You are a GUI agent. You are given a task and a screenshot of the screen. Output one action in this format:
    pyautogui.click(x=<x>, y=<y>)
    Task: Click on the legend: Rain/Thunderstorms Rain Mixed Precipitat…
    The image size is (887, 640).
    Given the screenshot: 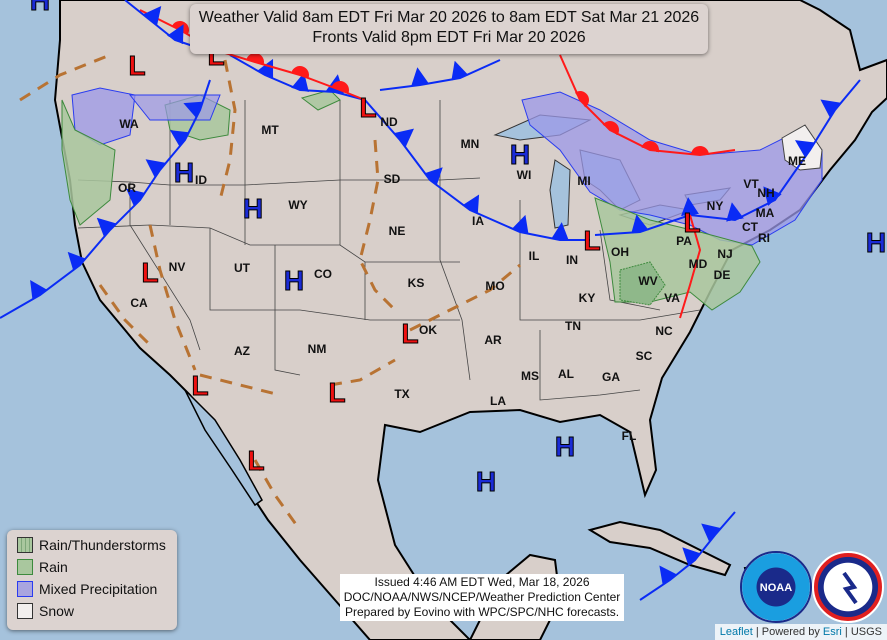 What is the action you would take?
    pyautogui.click(x=92, y=580)
    